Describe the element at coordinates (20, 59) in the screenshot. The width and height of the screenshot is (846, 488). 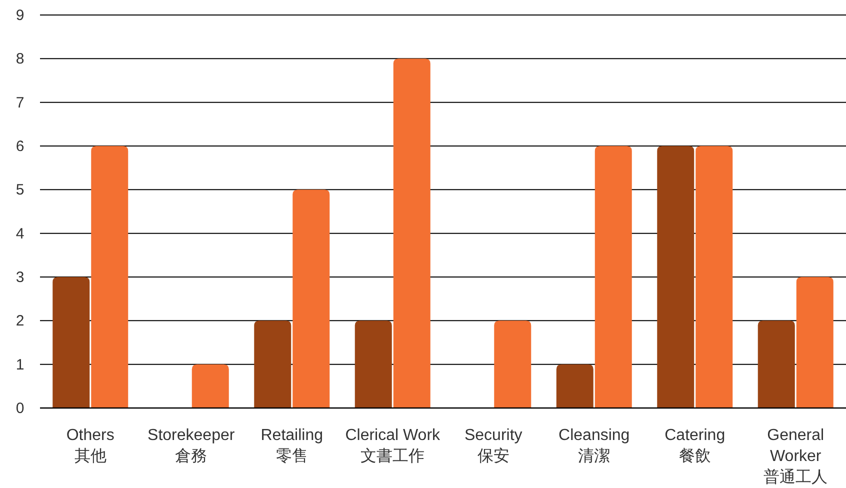
I see `y-tick-label: 8` at that location.